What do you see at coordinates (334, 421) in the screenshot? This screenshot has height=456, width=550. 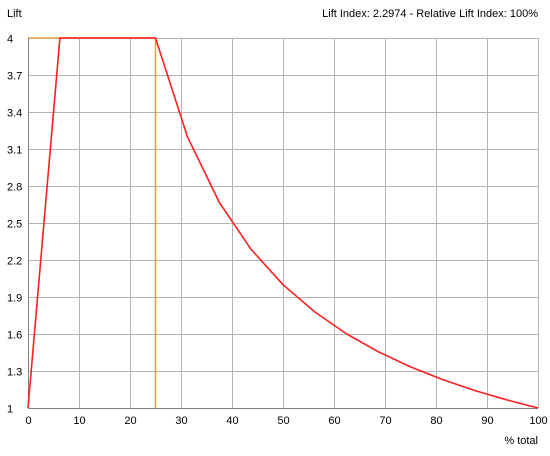 I see `x-tick-label: 60` at bounding box center [334, 421].